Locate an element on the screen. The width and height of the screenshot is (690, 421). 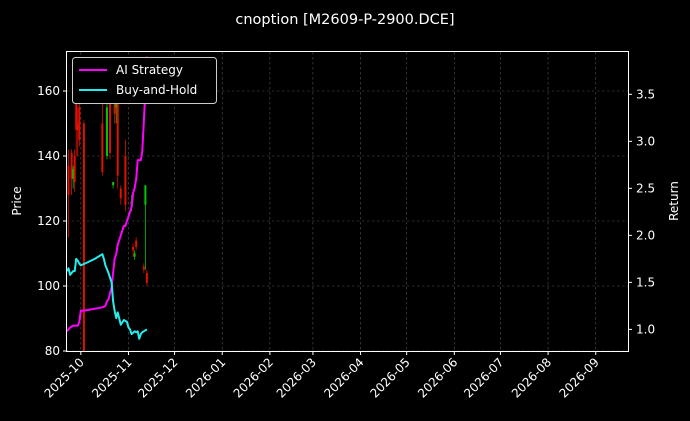
y2-tick-label: 3.5 is located at coordinates (645, 94).